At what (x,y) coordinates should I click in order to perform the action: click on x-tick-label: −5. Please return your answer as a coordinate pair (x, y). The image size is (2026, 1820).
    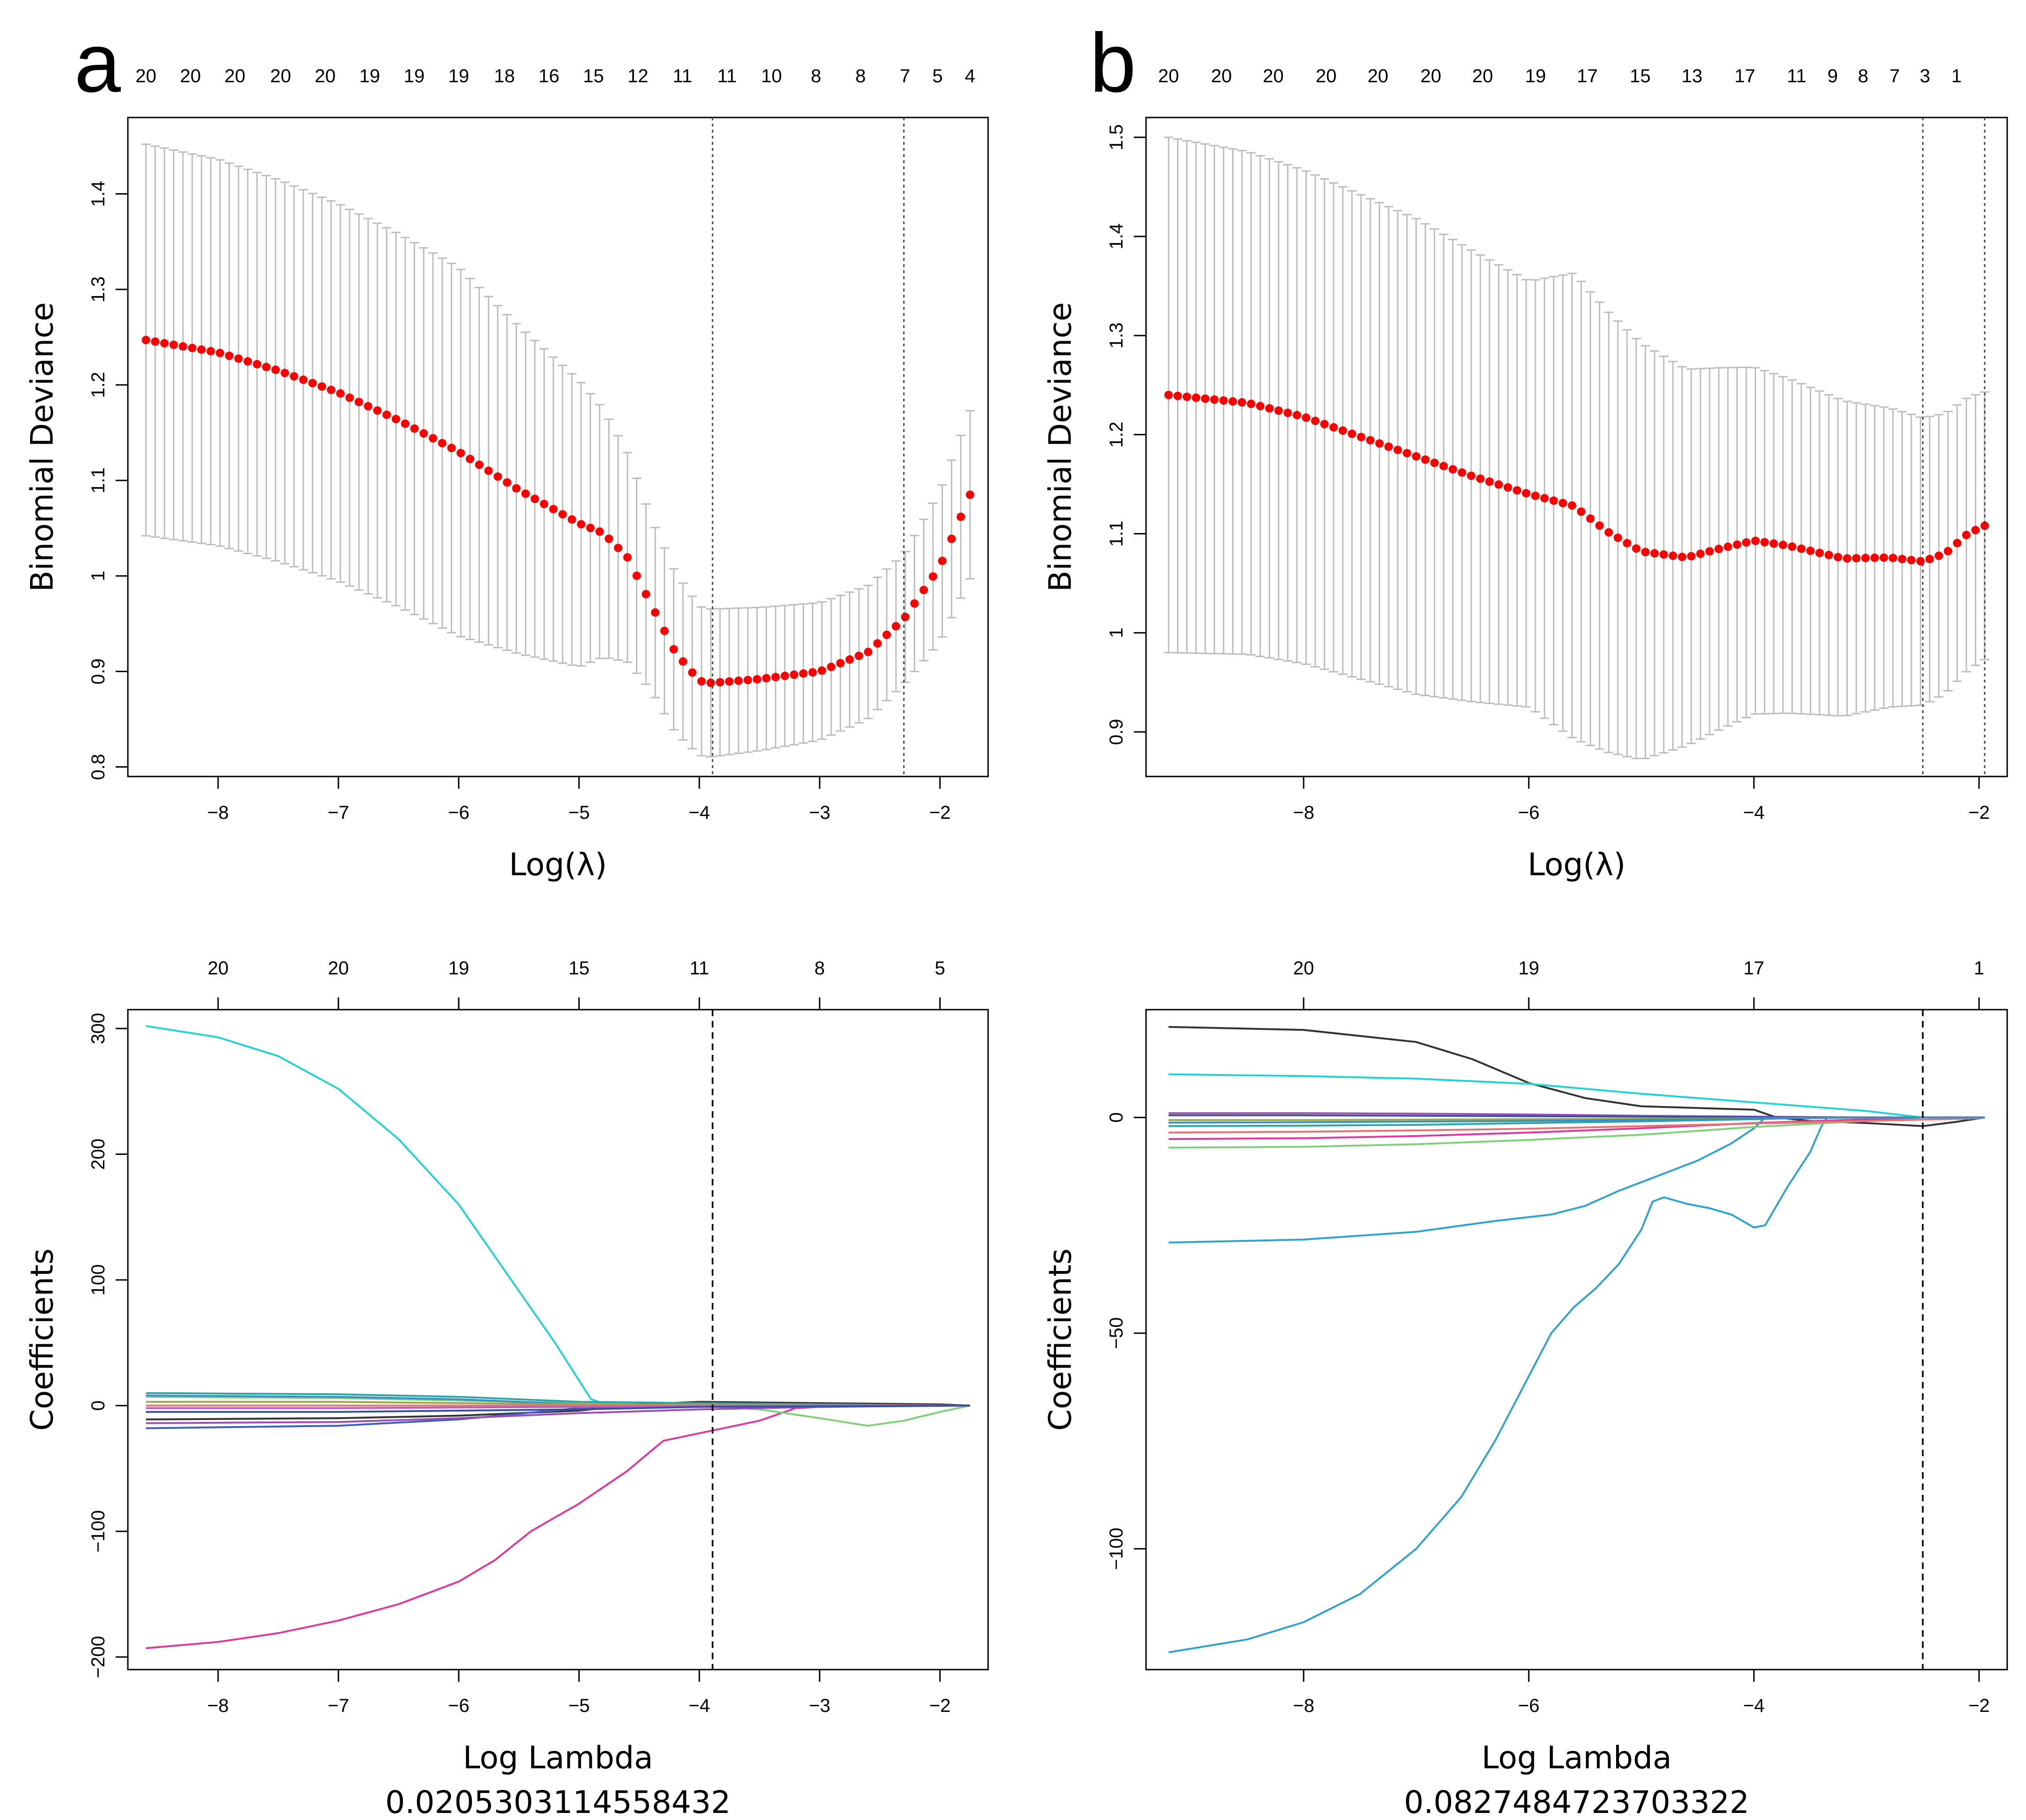
    Looking at the image, I should click on (579, 813).